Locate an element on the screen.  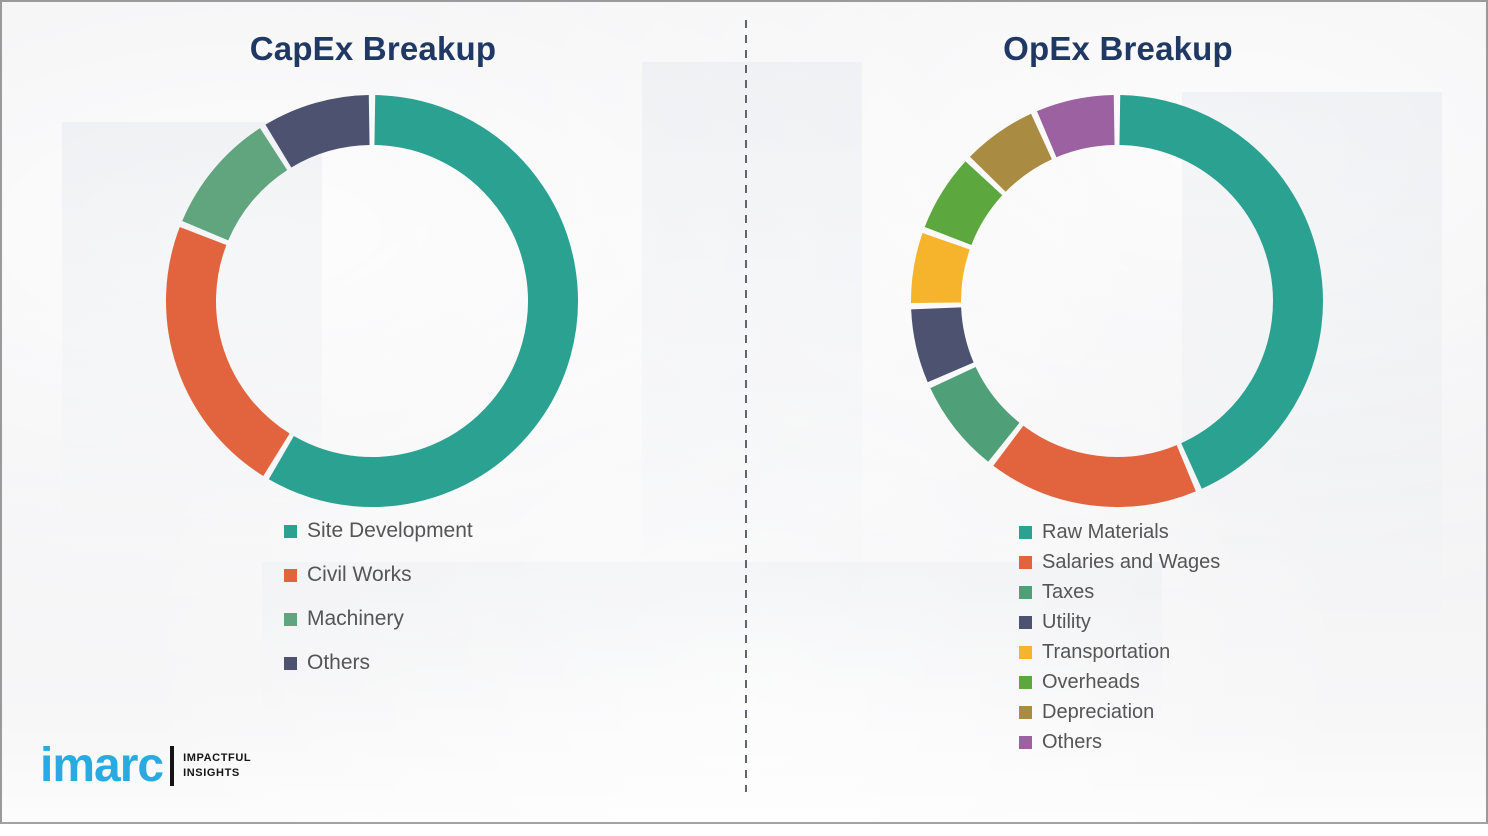
legend-label: Taxes is located at coordinates (1068, 591).